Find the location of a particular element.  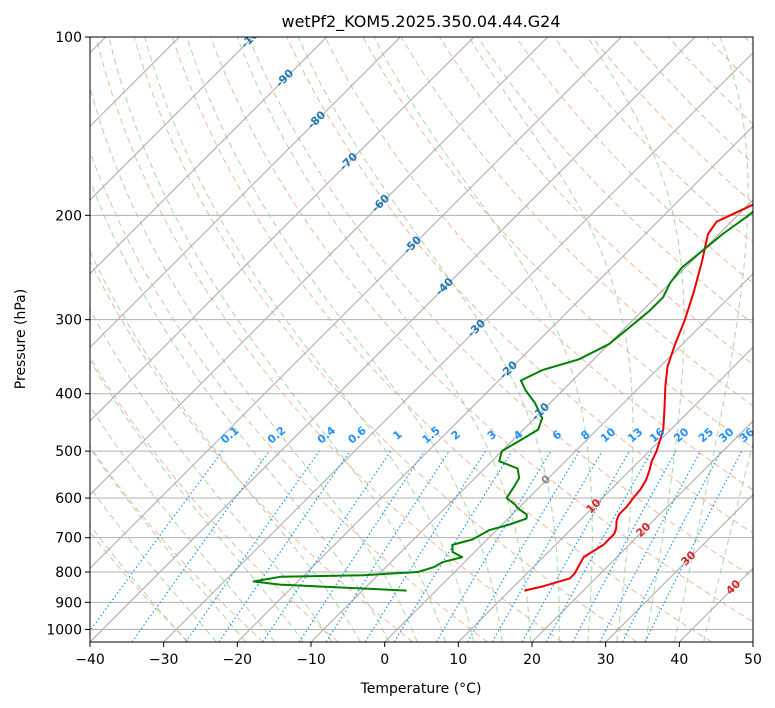

y-tick-label: 300 is located at coordinates (68, 321).